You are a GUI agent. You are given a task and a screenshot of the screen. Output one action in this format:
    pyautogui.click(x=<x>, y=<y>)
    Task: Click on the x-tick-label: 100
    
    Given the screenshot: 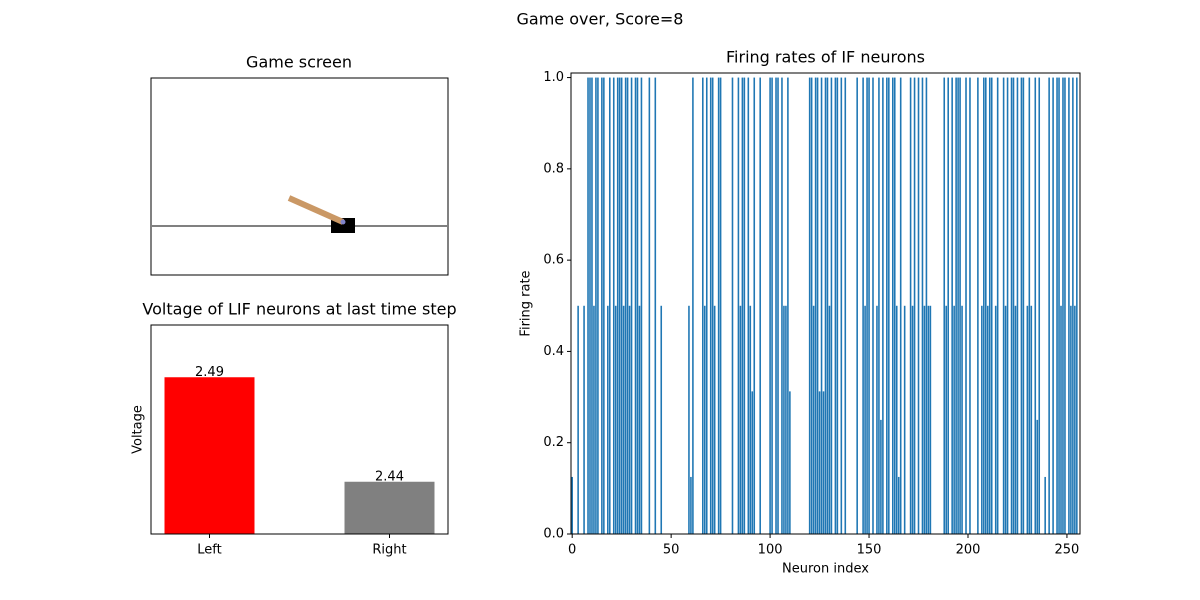 What is the action you would take?
    pyautogui.click(x=770, y=550)
    